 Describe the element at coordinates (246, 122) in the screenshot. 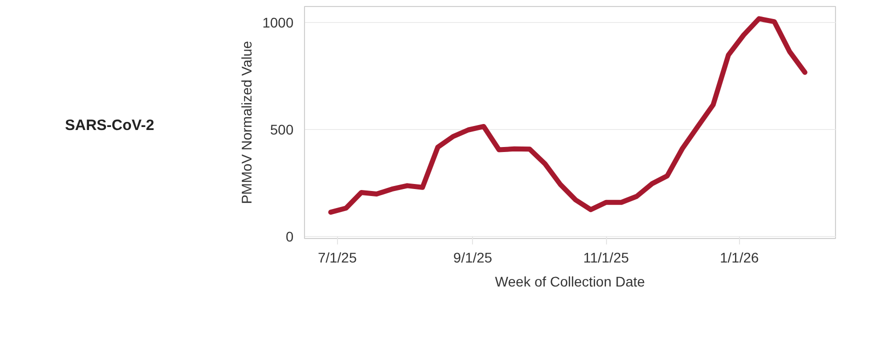

I see `y-axis-title: PMMoV Normalized Value` at that location.